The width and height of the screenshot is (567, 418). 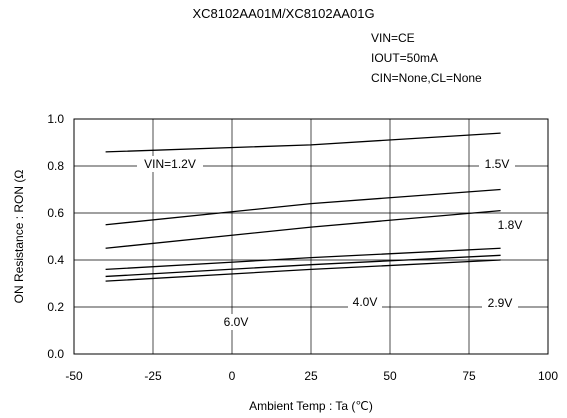 What do you see at coordinates (55, 354) in the screenshot?
I see `y-tick-label: 0.0` at bounding box center [55, 354].